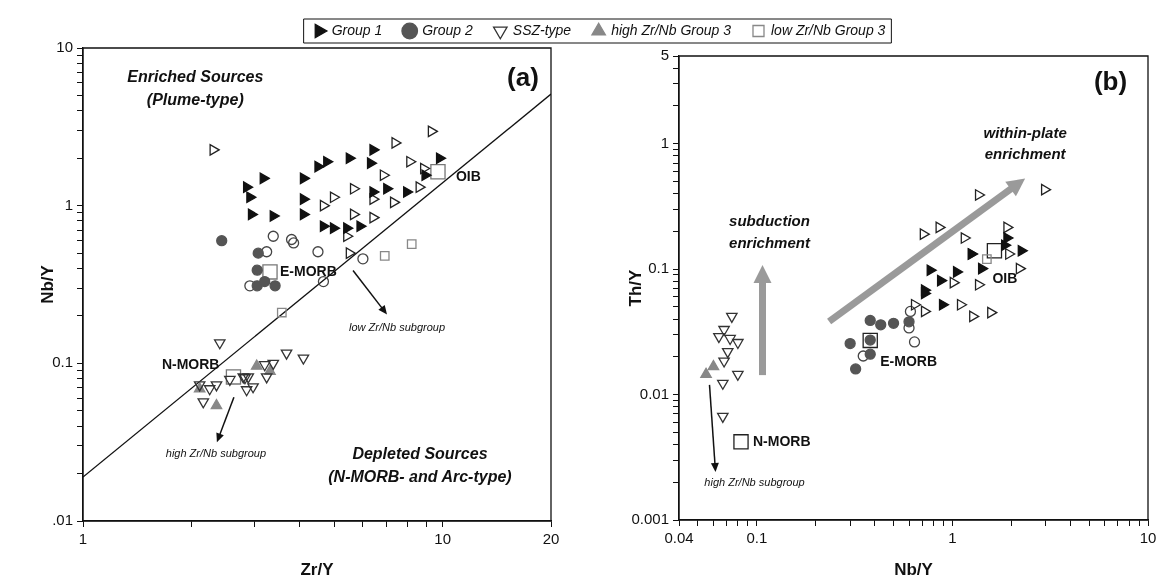 The height and width of the screenshot is (583, 1163). What do you see at coordinates (664, 55) in the screenshot?
I see `y-tick-label: 5` at bounding box center [664, 55].